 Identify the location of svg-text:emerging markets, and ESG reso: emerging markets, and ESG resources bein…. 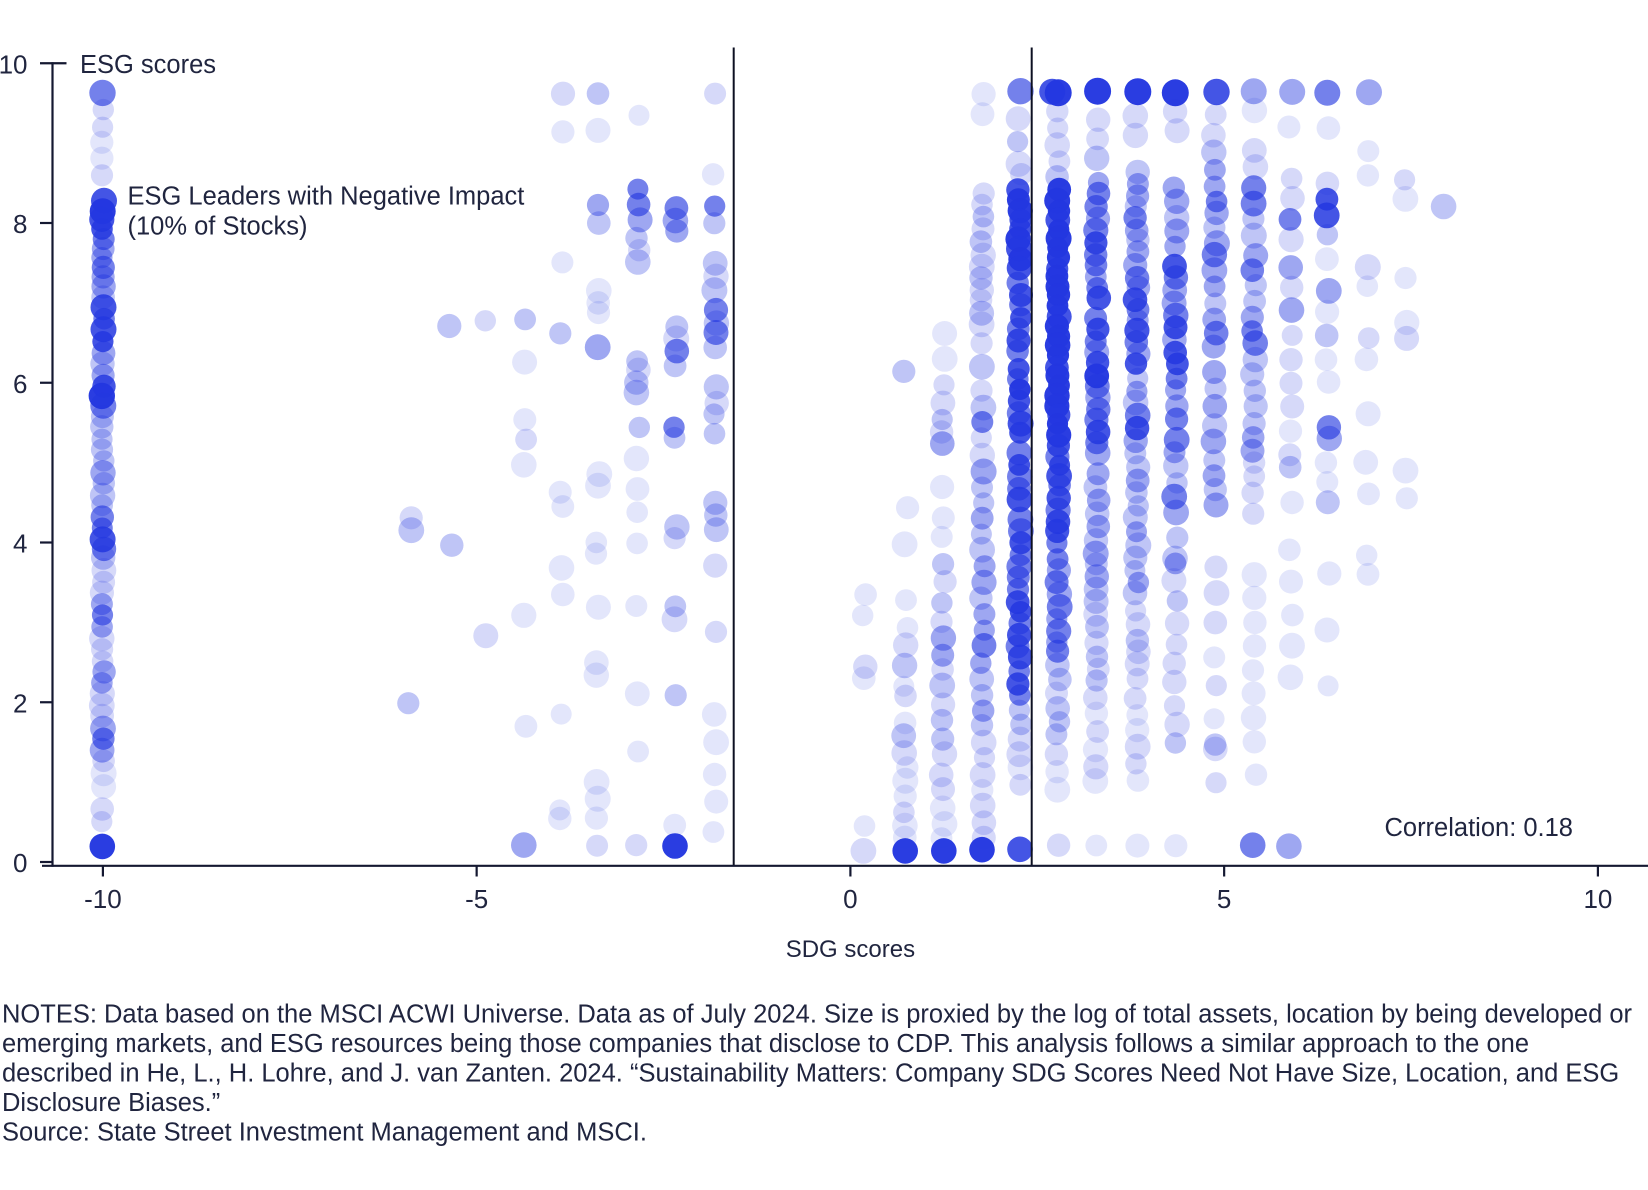
(765, 1044).